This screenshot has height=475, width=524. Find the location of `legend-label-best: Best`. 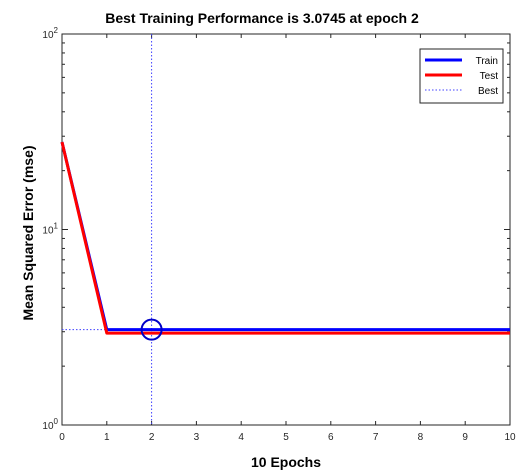

legend-label-best: Best is located at coordinates (488, 91).